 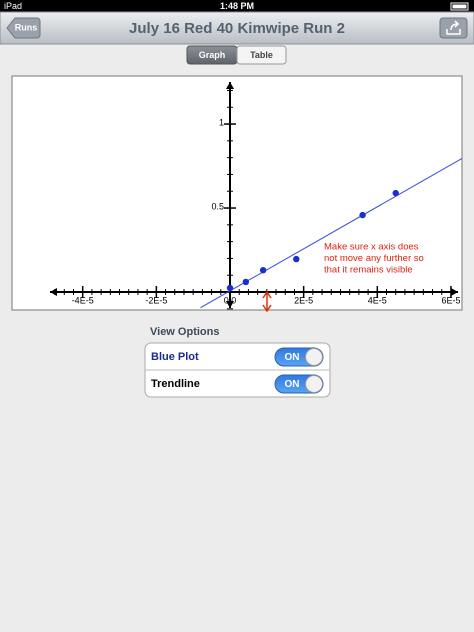 What do you see at coordinates (175, 384) in the screenshot?
I see `option-label: Trendline` at bounding box center [175, 384].